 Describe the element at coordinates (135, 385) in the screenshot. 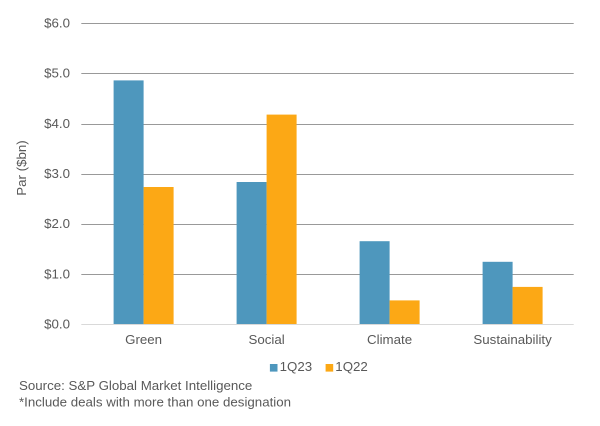

I see `svg-text:Source: S&P Global Market Inte: Source: S&P Global Market Intelligence` at that location.